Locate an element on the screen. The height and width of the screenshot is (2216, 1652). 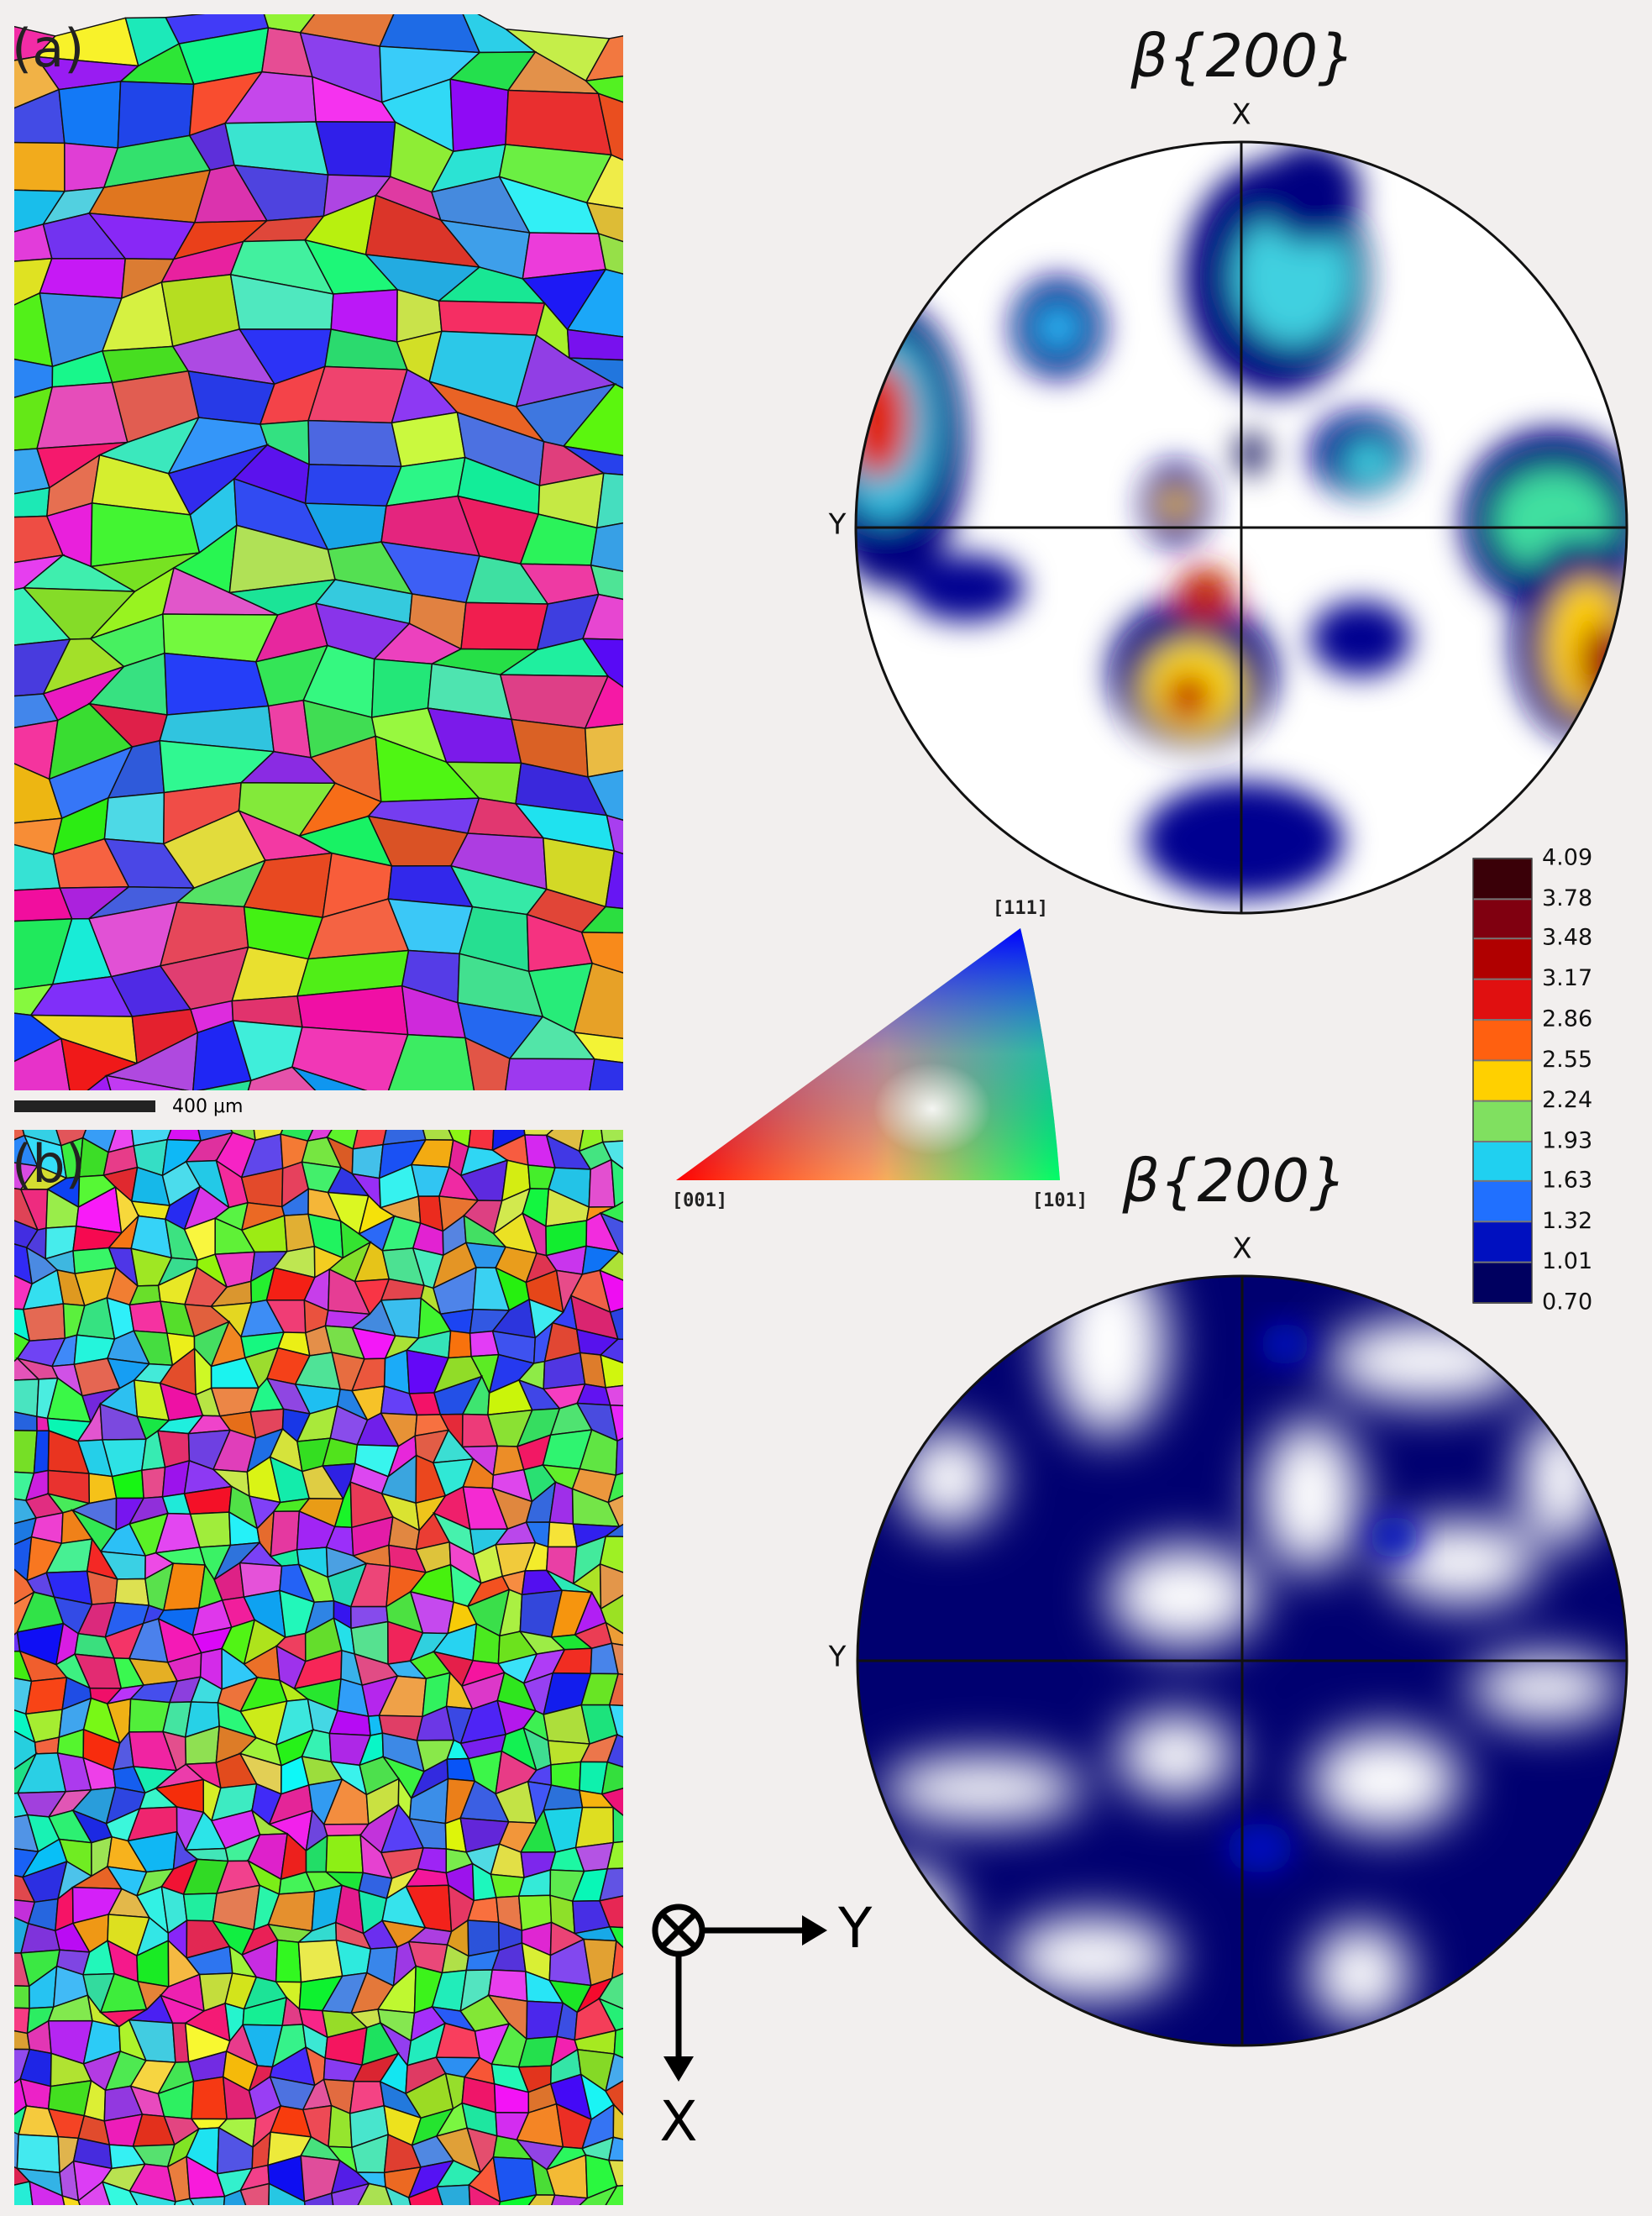
colorbar-label: 3.17 is located at coordinates (1567, 978).